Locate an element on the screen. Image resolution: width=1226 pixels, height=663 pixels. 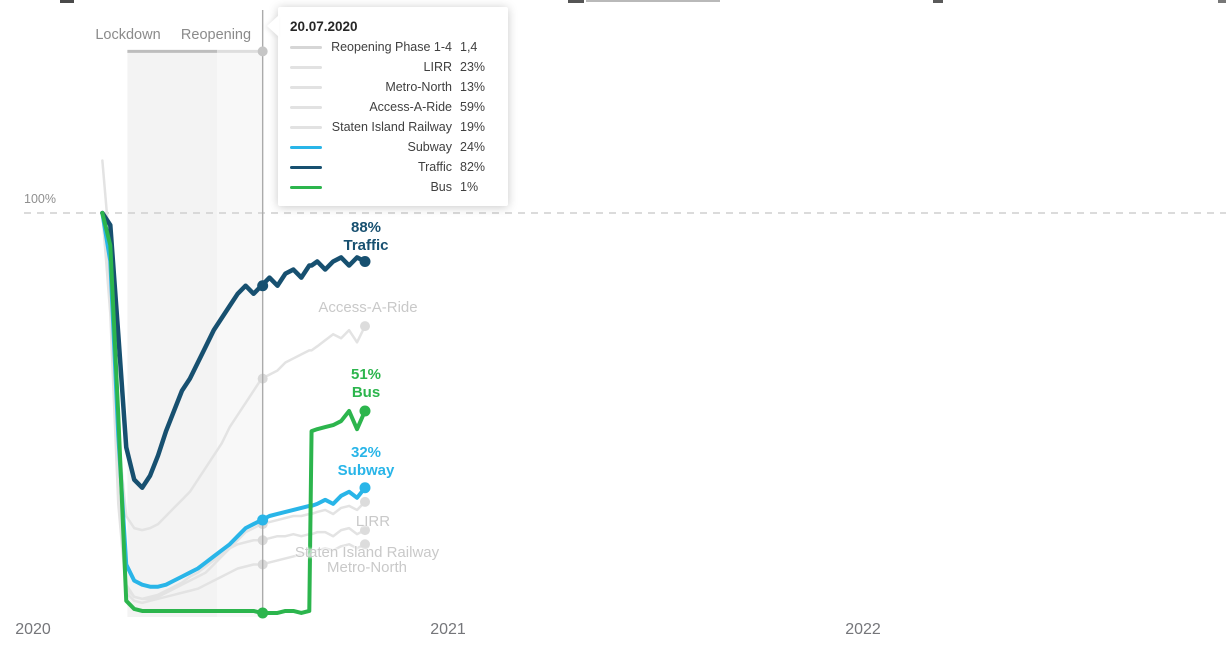
tooltip-series-value: 1% is located at coordinates (469, 187).